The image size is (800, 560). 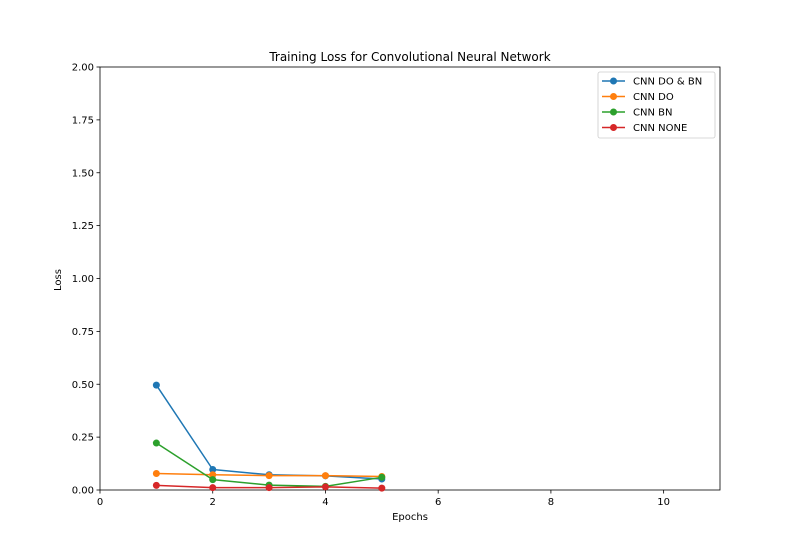 I want to click on x-tick-label: 4, so click(x=325, y=502).